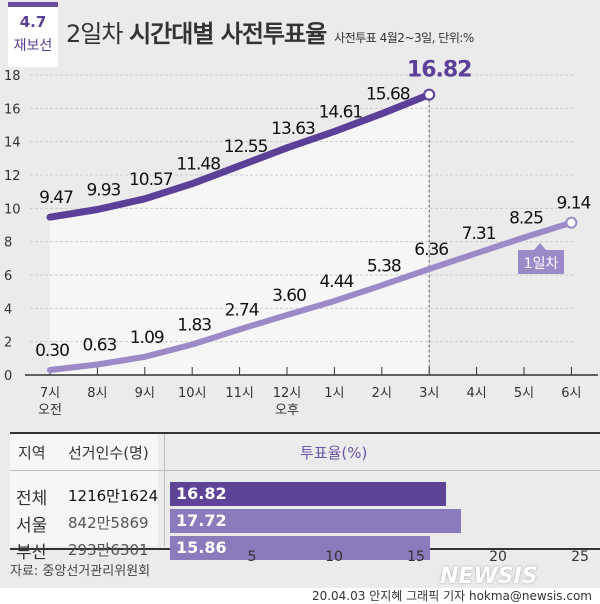 The height and width of the screenshot is (604, 600). I want to click on credit: 20.04.03 안지혜 그래픽 기자 hokma@newsis.com, so click(451, 596).